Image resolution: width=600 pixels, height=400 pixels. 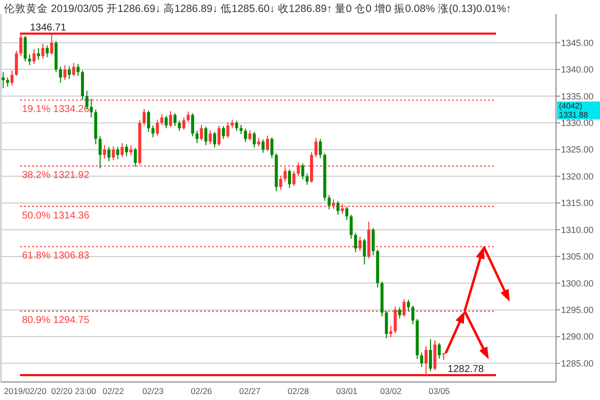 What do you see at coordinates (56, 110) in the screenshot?
I see `ref-line-label: 19.1% 1334.26` at bounding box center [56, 110].